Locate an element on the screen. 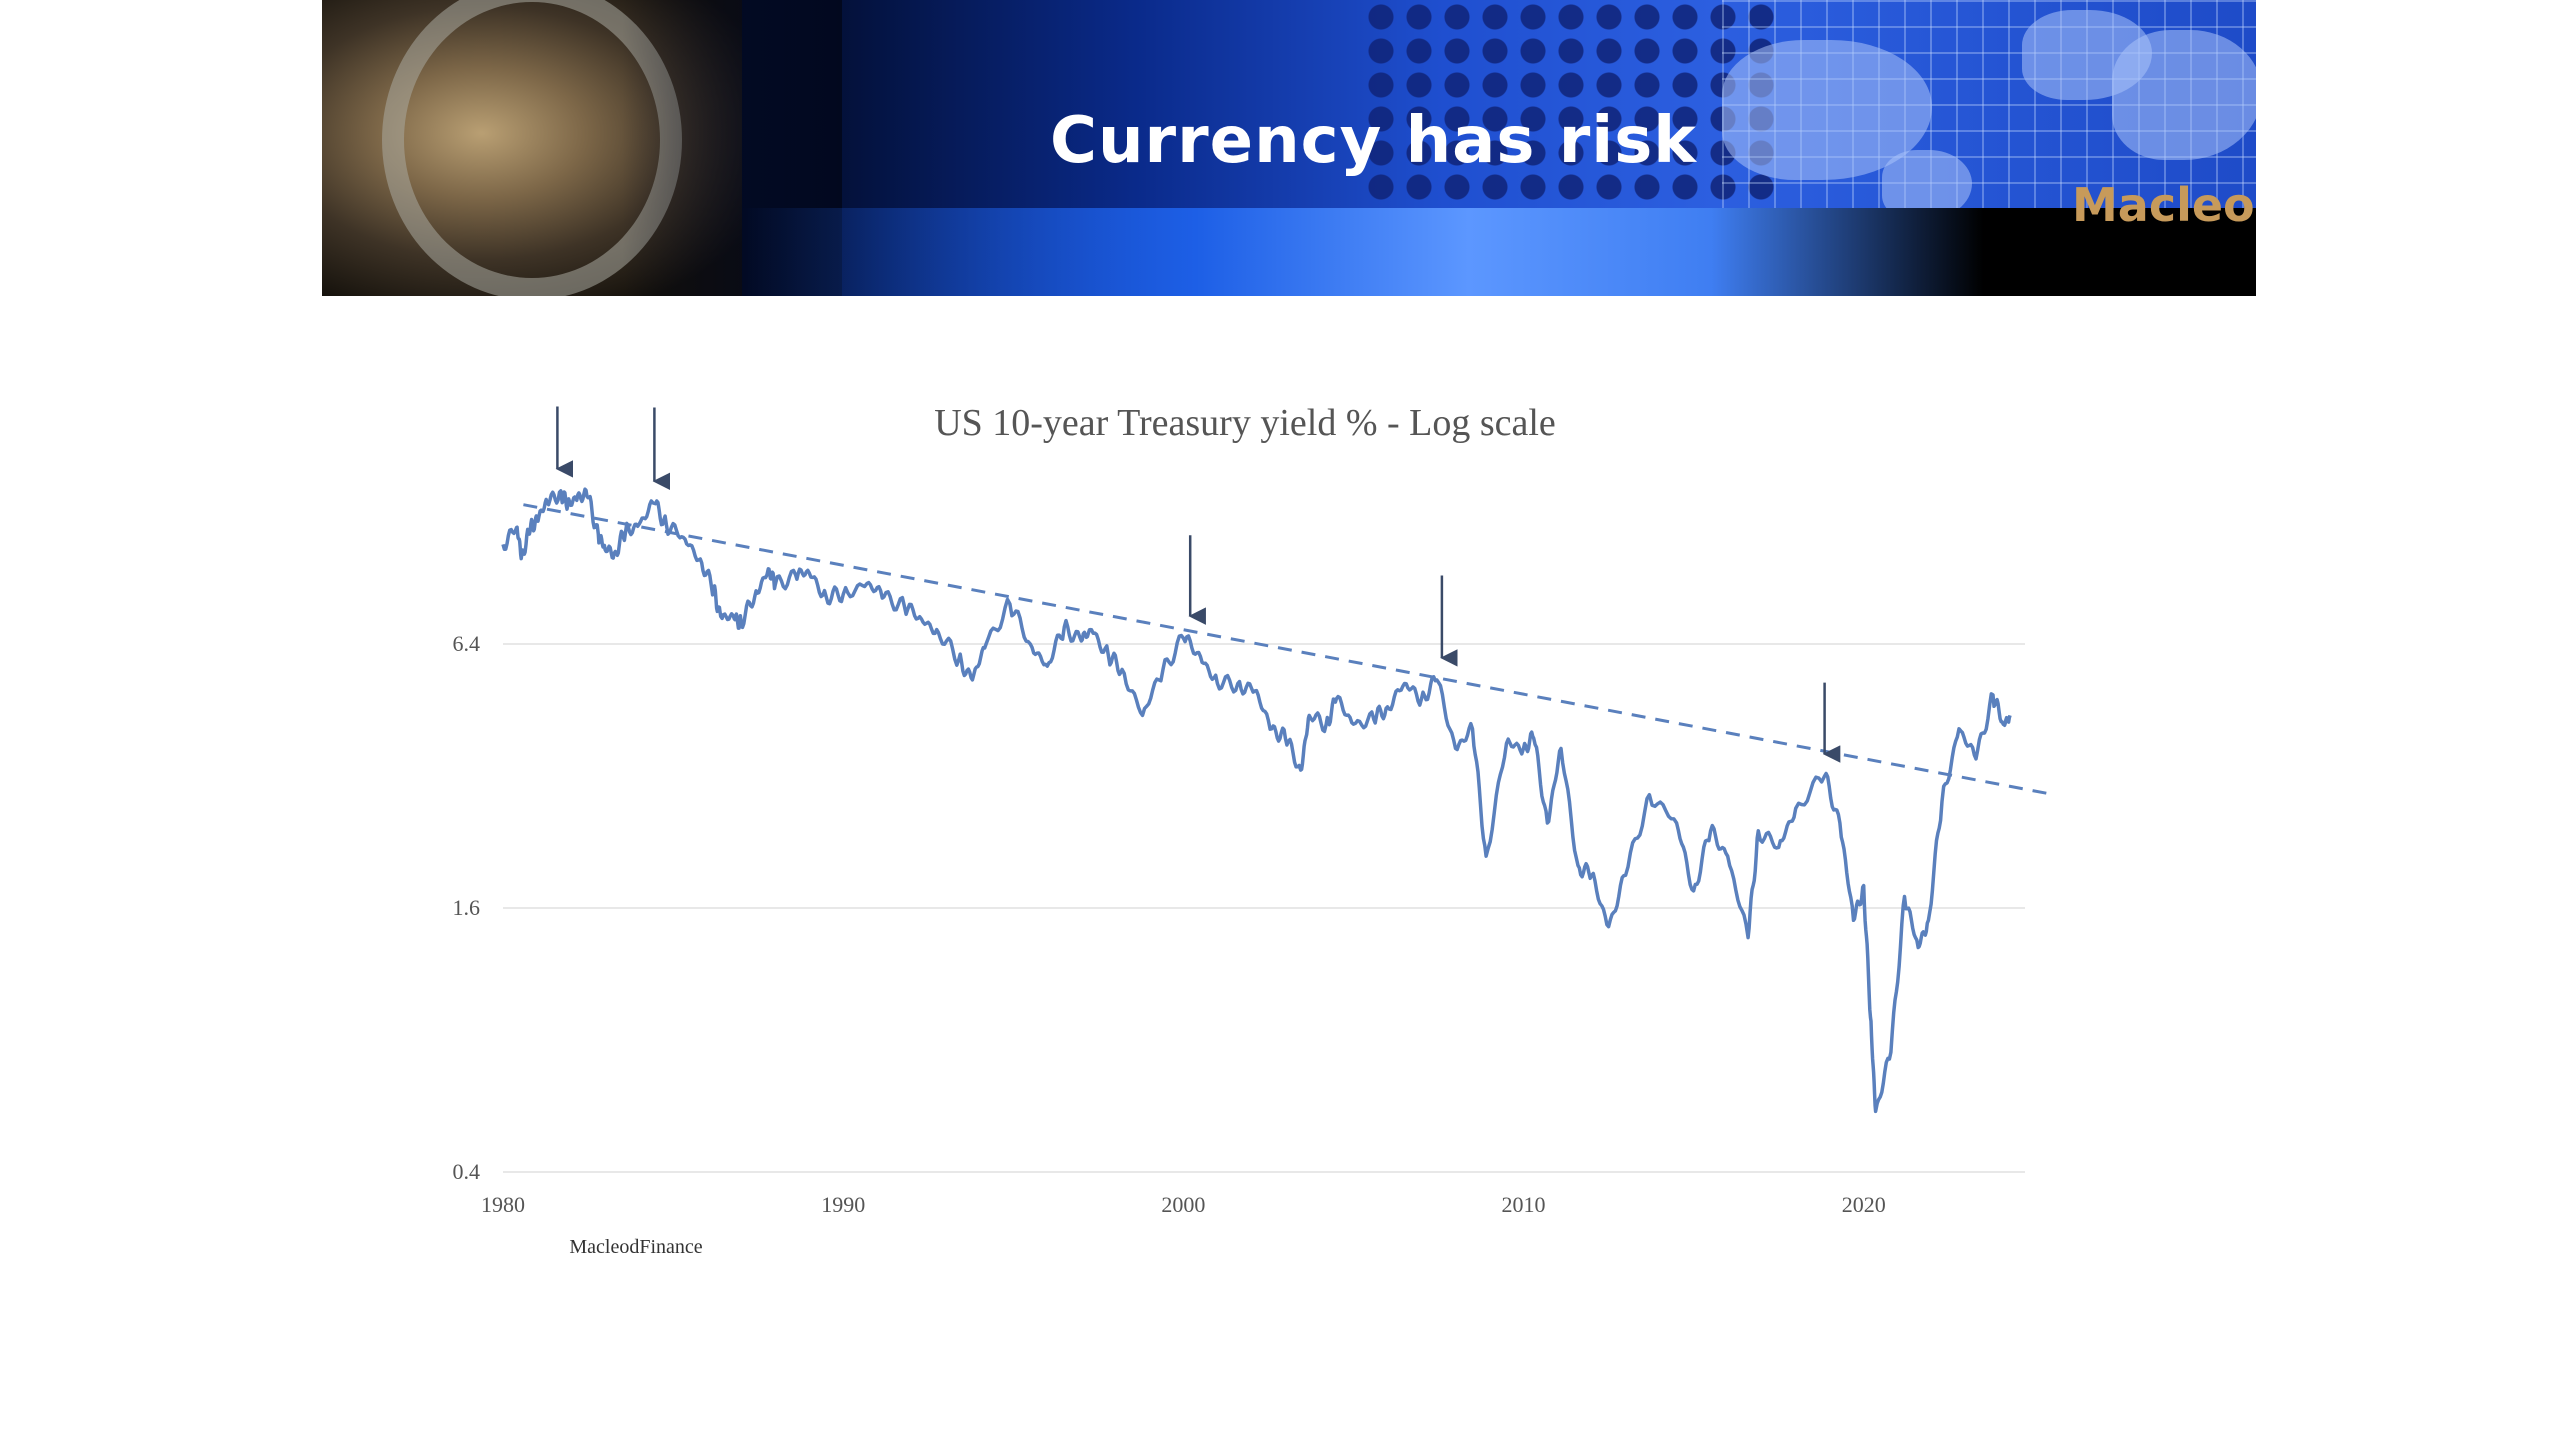 The width and height of the screenshot is (2560, 1440). banner-light-band is located at coordinates (1499, 252).